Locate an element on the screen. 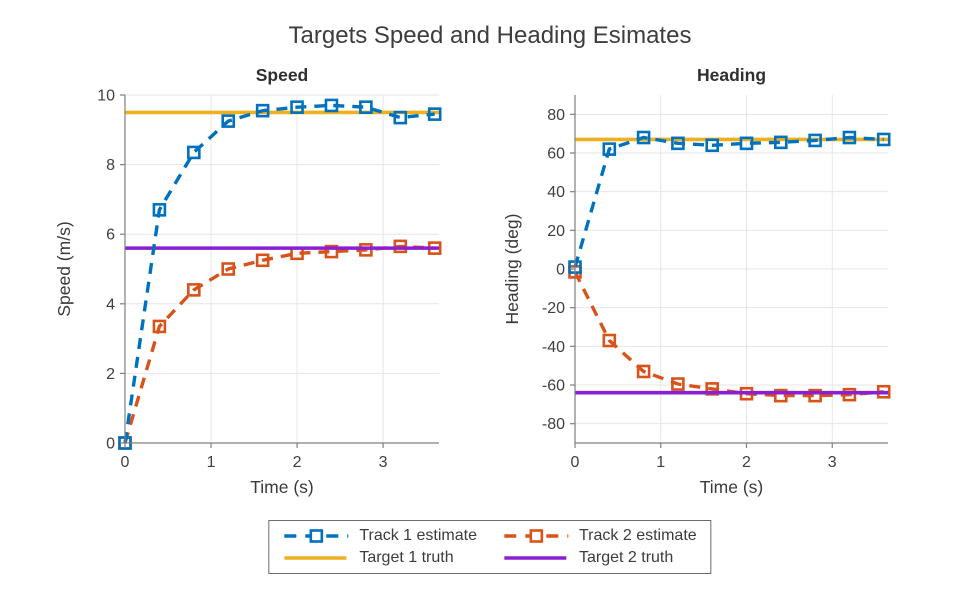 This screenshot has height=590, width=980. svg-text: 40 is located at coordinates (556, 192).